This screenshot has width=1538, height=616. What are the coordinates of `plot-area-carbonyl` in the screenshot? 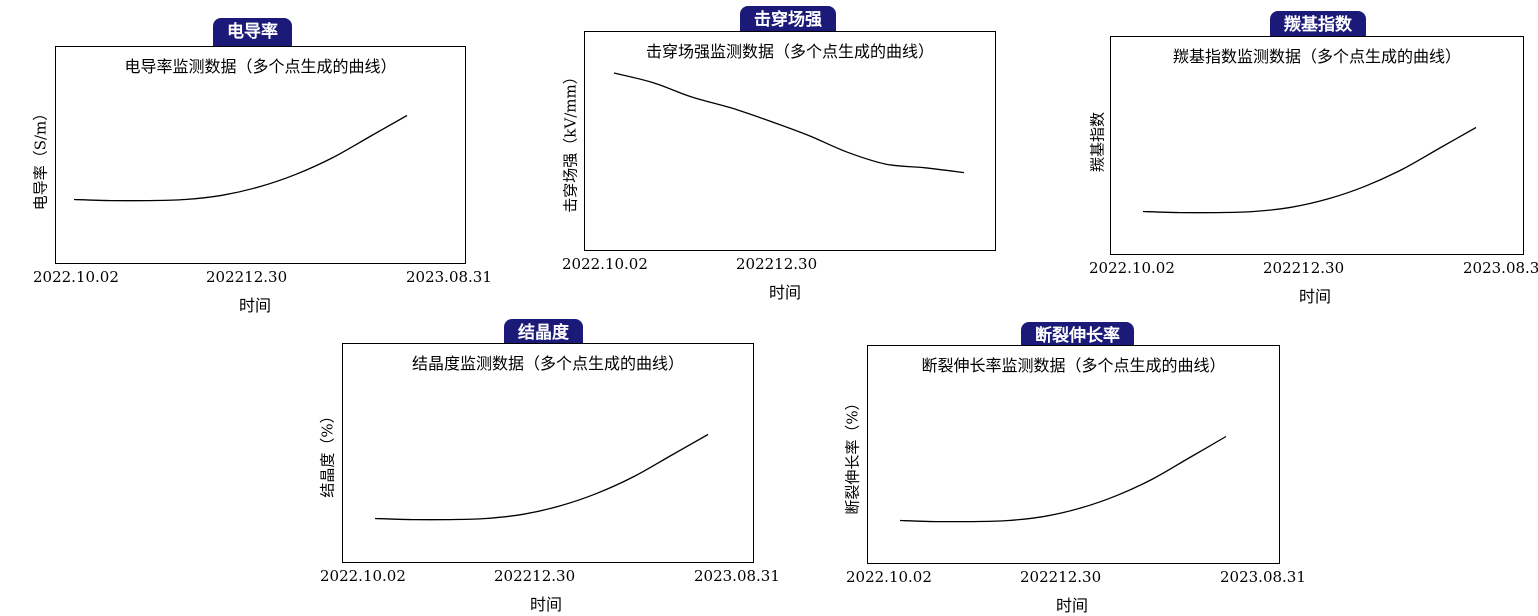 It's located at (1309, 170).